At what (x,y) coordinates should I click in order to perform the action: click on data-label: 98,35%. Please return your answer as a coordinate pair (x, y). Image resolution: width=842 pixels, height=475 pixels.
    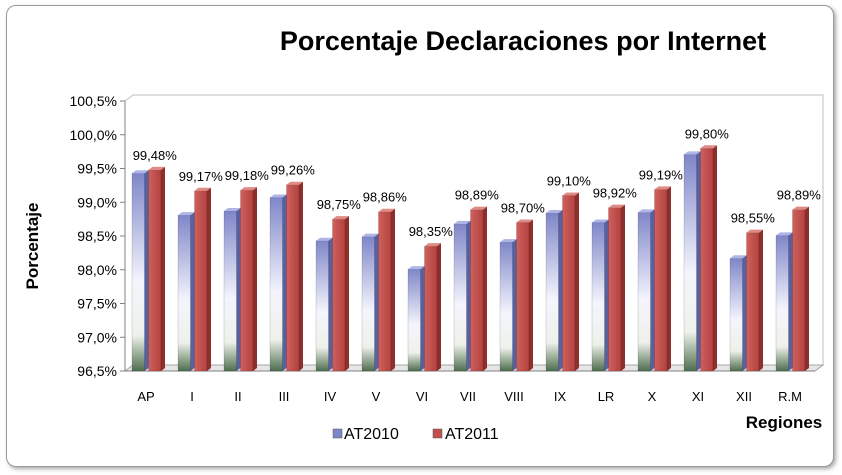
    Looking at the image, I should click on (431, 231).